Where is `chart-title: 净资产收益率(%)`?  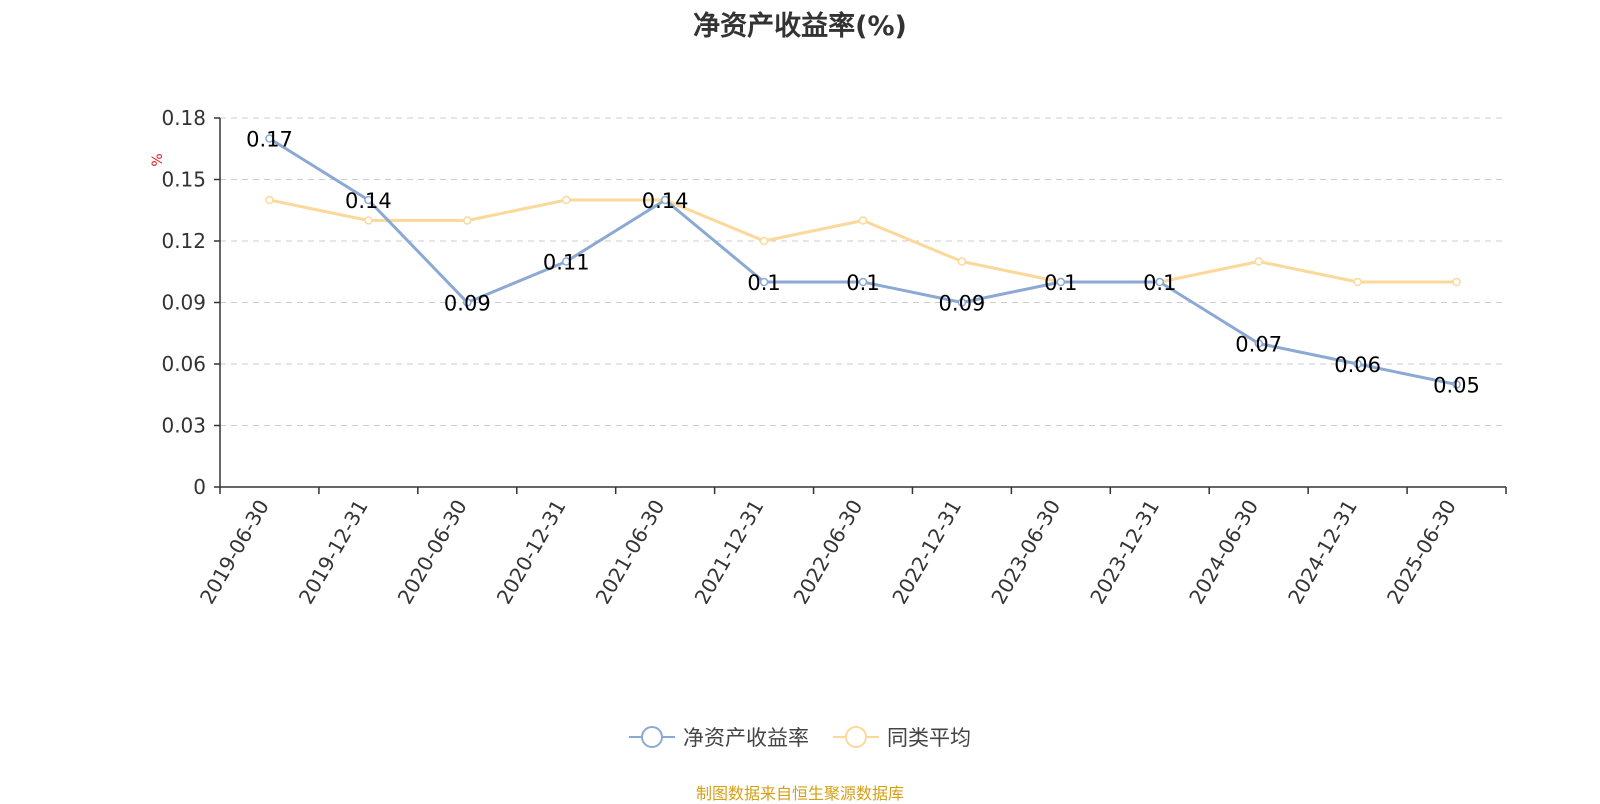 chart-title: 净资产收益率(%) is located at coordinates (800, 26).